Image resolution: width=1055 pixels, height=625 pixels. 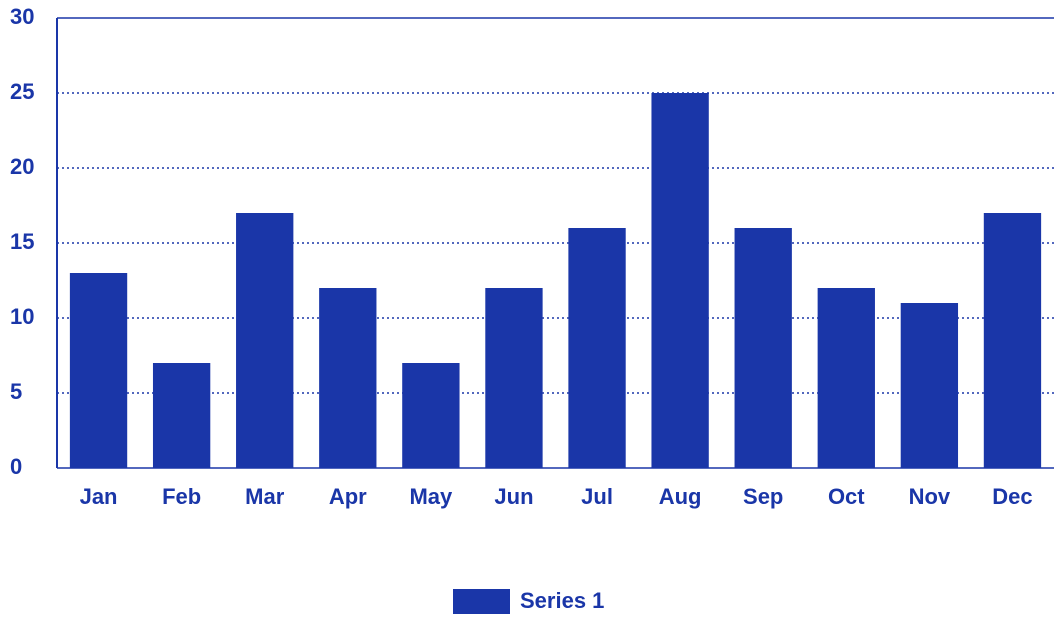 I want to click on legend-label: Series 1, so click(x=562, y=600).